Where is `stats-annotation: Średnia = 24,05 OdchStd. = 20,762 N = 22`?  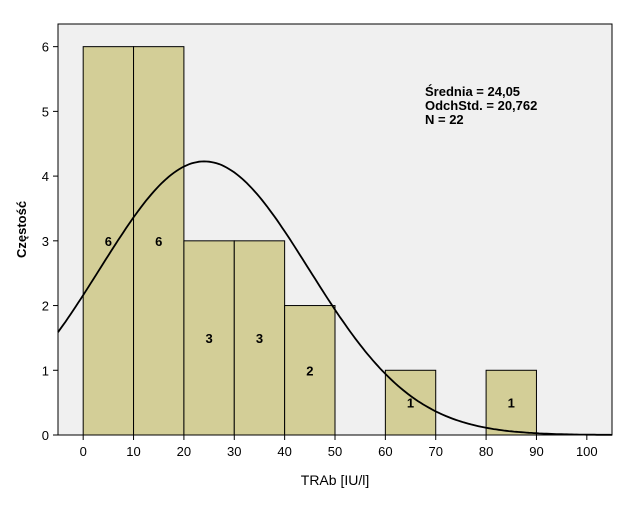 stats-annotation: Średnia = 24,05 OdchStd. = 20,762 N = 22 is located at coordinates (481, 105).